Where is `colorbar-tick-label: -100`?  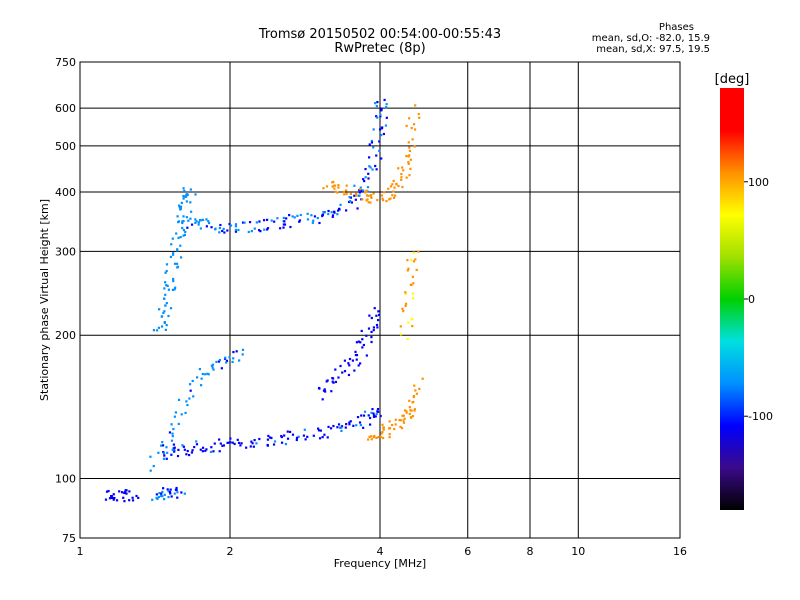 colorbar-tick-label: -100 is located at coordinates (760, 416).